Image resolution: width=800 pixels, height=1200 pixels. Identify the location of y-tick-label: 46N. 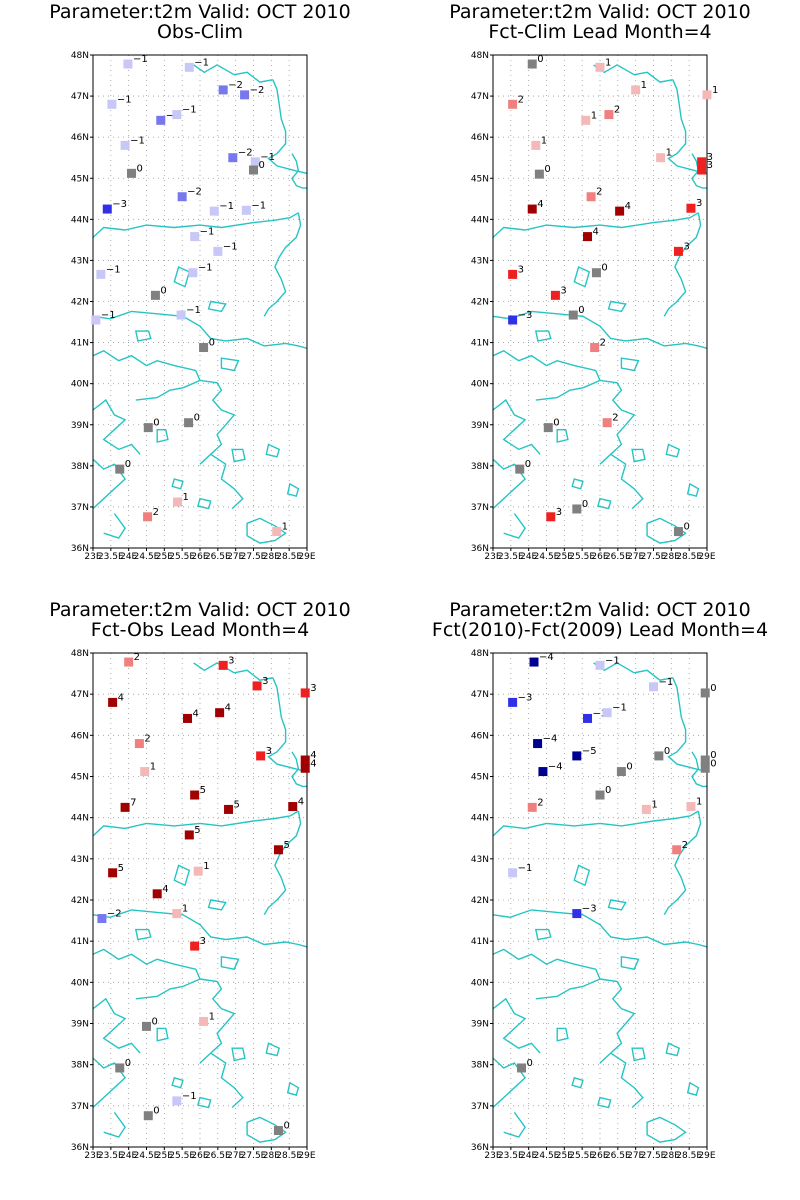
(80, 138).